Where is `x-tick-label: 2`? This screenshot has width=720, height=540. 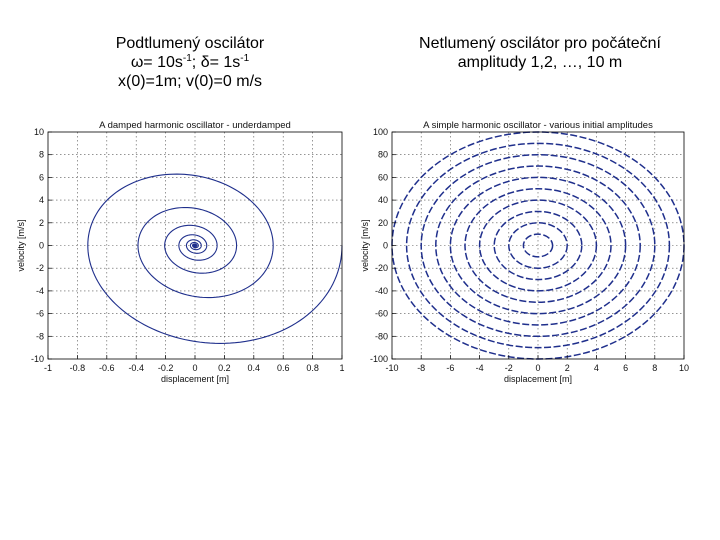
x-tick-label: 2 is located at coordinates (567, 368).